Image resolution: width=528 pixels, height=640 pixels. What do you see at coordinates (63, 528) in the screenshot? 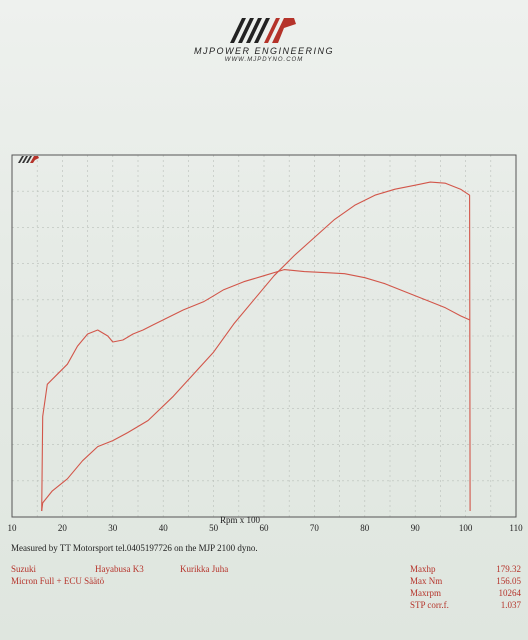
I see `x-tick-label: 20` at bounding box center [63, 528].